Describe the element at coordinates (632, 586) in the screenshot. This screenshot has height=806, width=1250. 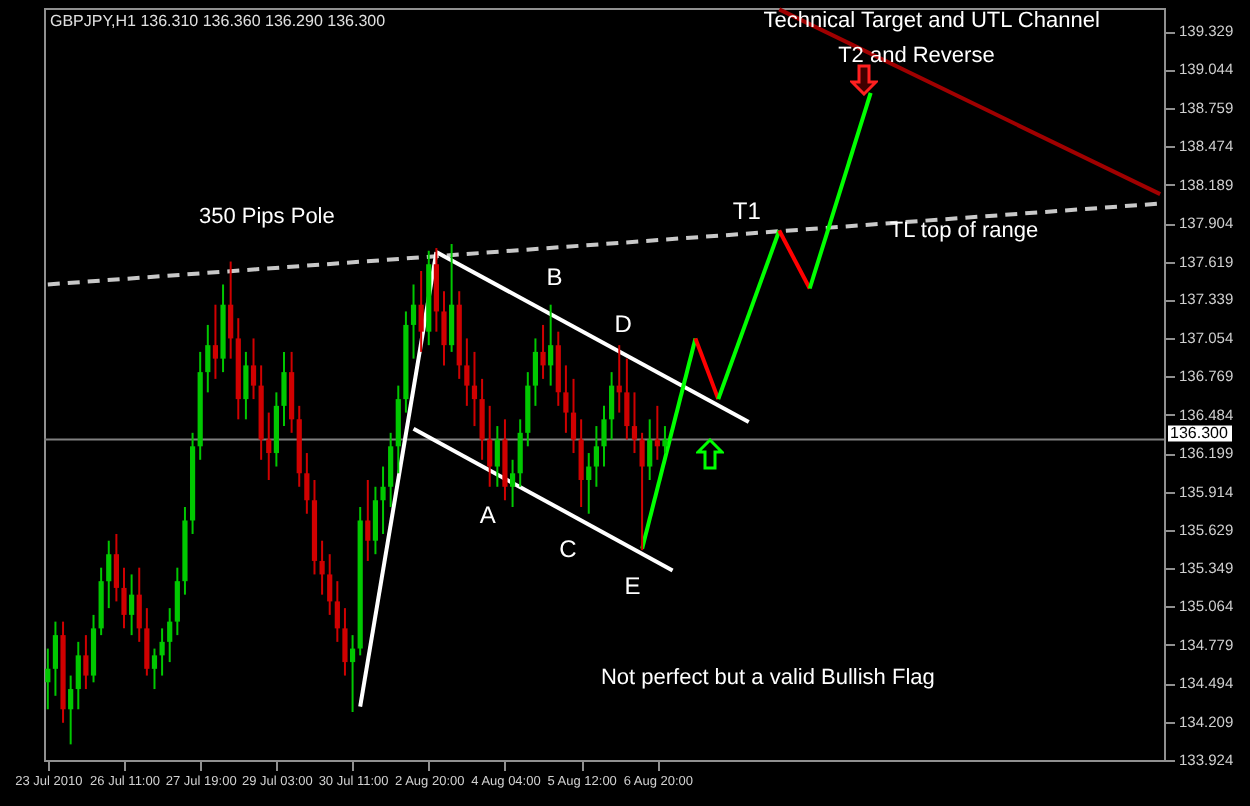
I see `annotation: E` at that location.